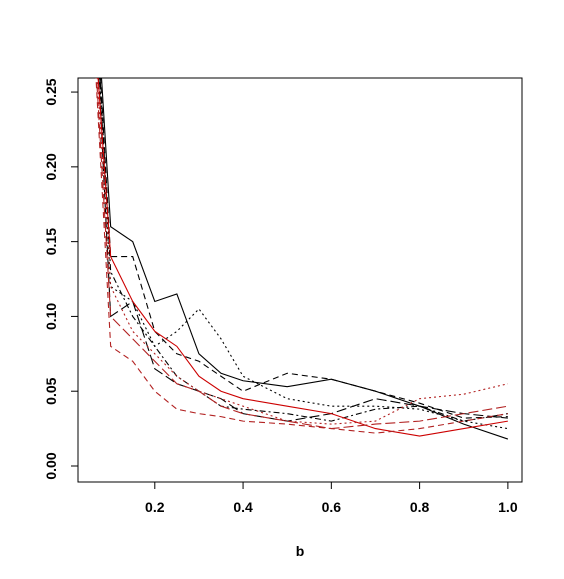 This screenshot has width=564, height=579. Describe the element at coordinates (51, 390) in the screenshot. I see `y-tick-label: 0.05` at that location.